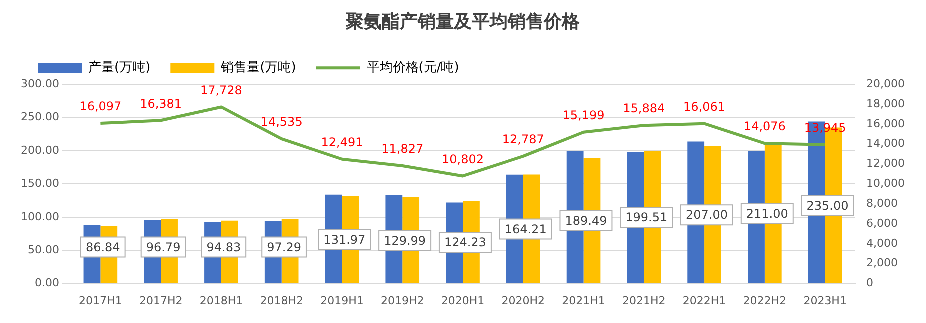 This screenshot has width=926, height=323. Describe the element at coordinates (163, 247) in the screenshot. I see `data-label: 96.79` at that location.